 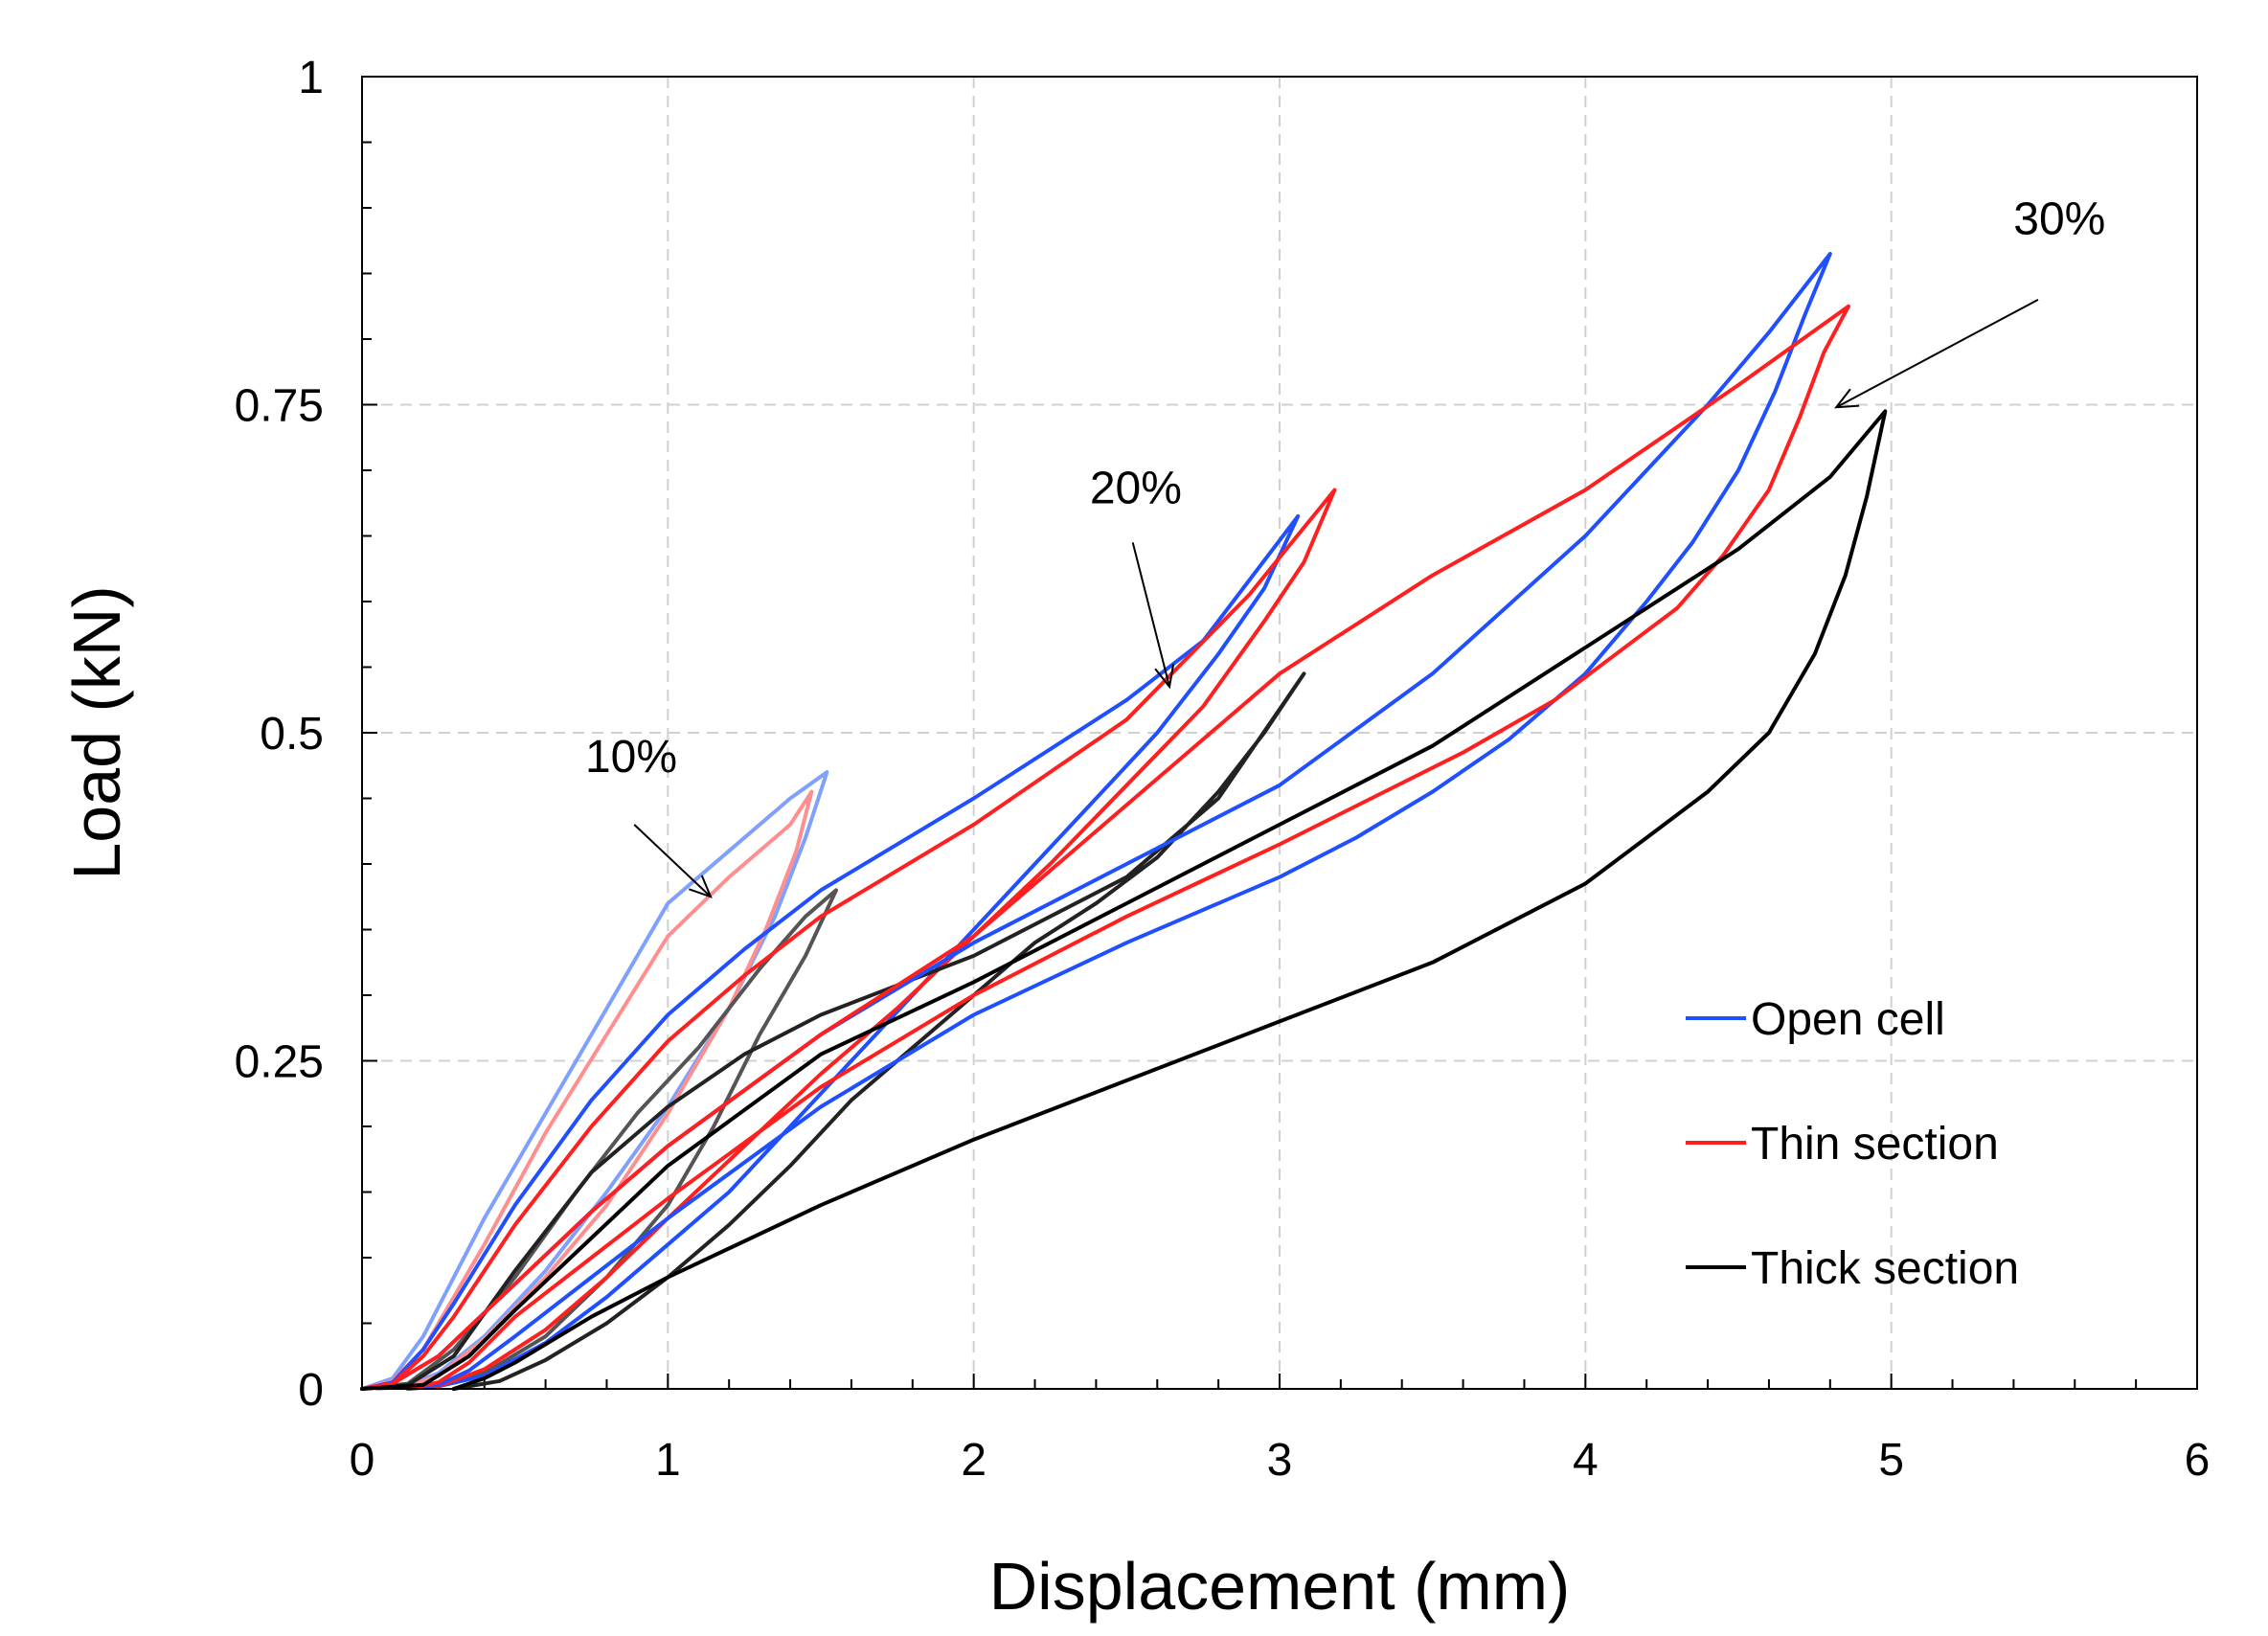 What do you see at coordinates (1885, 1268) in the screenshot?
I see `legend-label-thick-section: Thick section` at bounding box center [1885, 1268].